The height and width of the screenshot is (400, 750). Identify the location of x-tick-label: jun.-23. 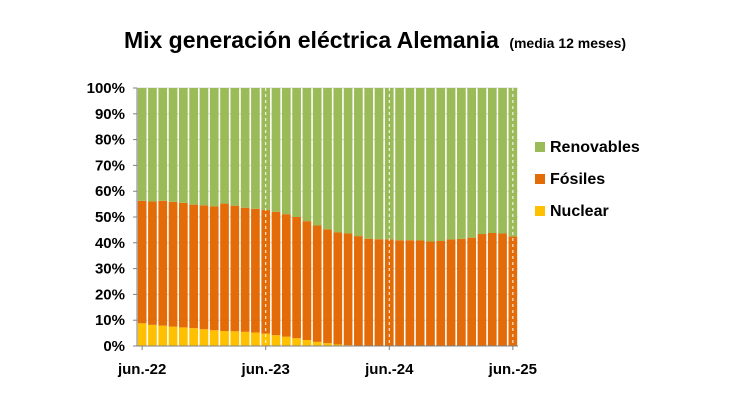
(265, 369).